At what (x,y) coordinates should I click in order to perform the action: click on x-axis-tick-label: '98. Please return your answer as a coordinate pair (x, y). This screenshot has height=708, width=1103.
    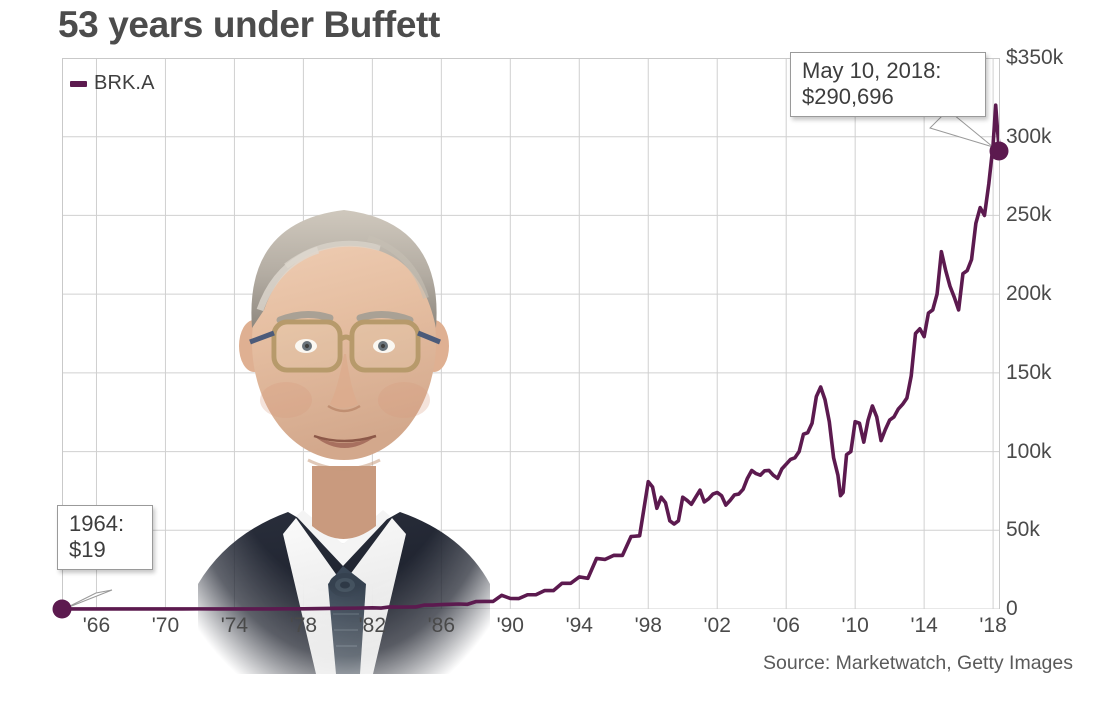
    Looking at the image, I should click on (648, 625).